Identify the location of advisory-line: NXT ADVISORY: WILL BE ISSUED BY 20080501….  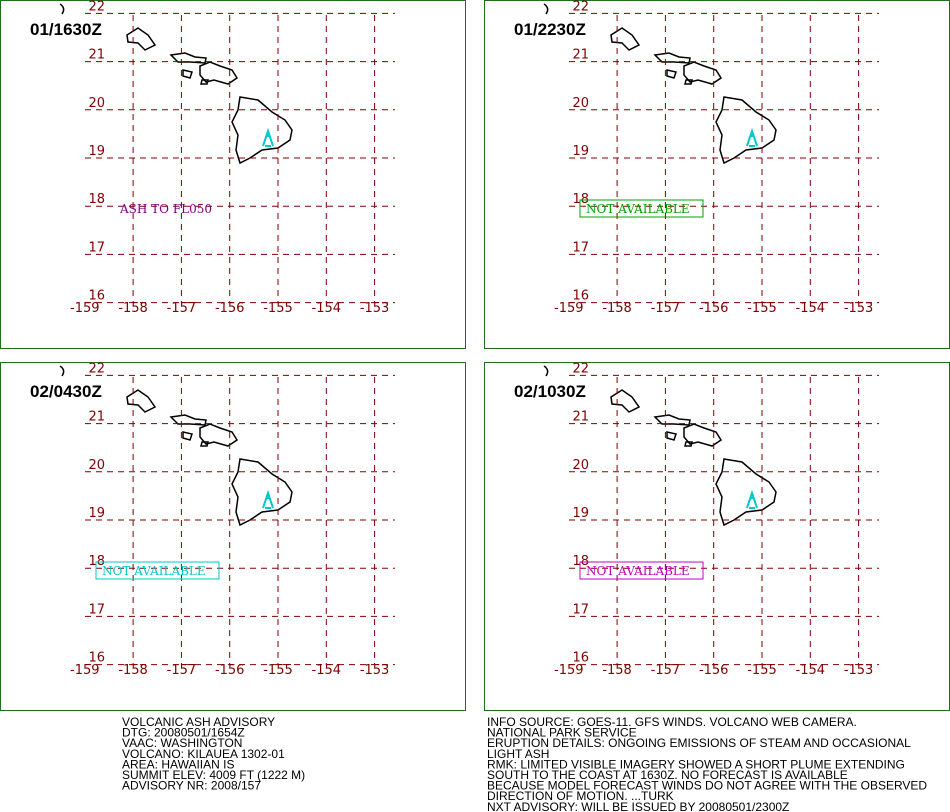
(638, 806).